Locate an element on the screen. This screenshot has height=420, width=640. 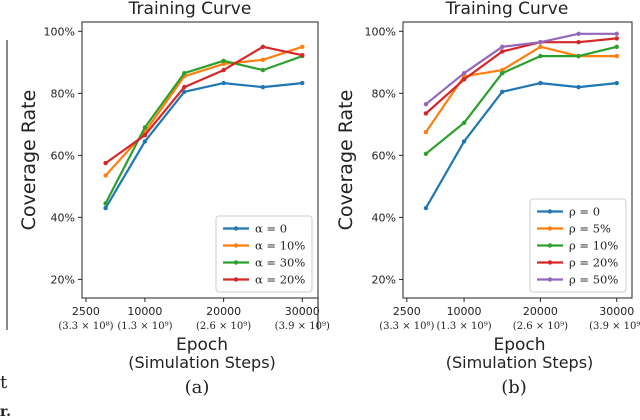
legend-entry: ρ = 50% is located at coordinates (593, 280).